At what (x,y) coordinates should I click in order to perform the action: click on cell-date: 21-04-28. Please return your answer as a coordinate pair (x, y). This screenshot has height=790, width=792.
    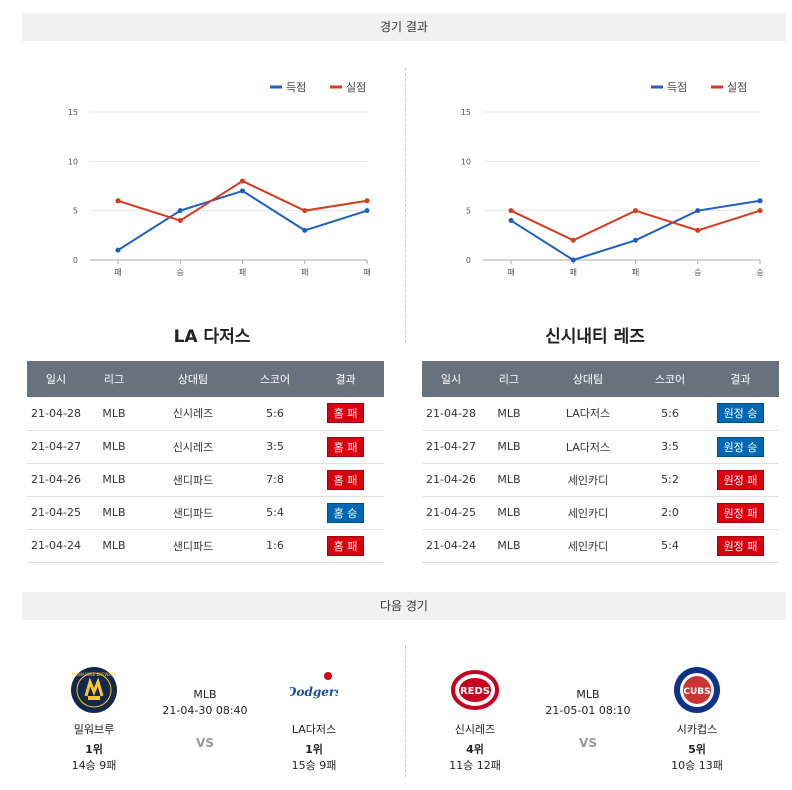
    Looking at the image, I should click on (451, 414).